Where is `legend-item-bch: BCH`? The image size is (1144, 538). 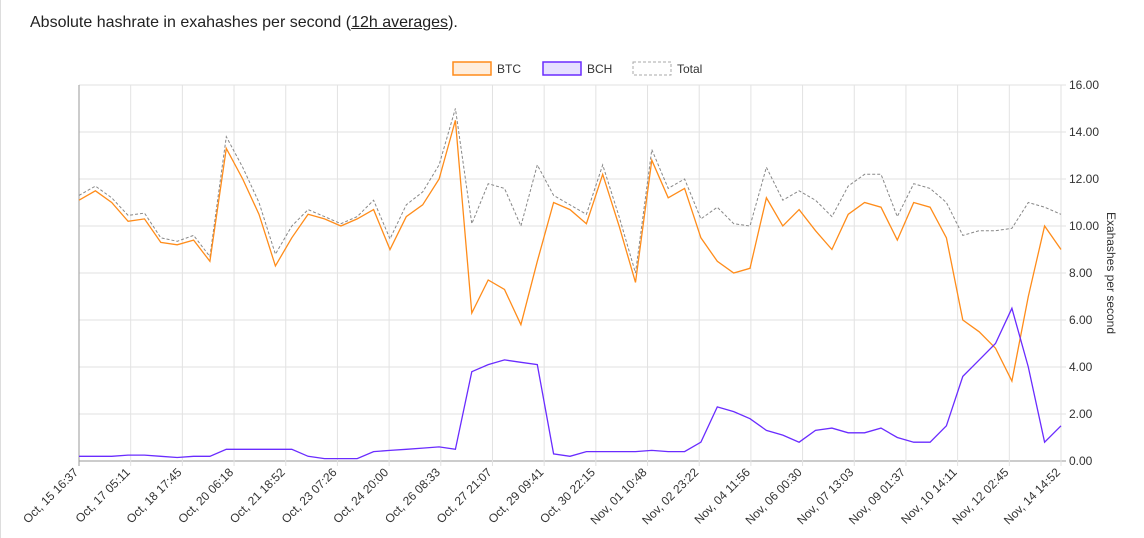
legend-item-bch: BCH is located at coordinates (577, 68).